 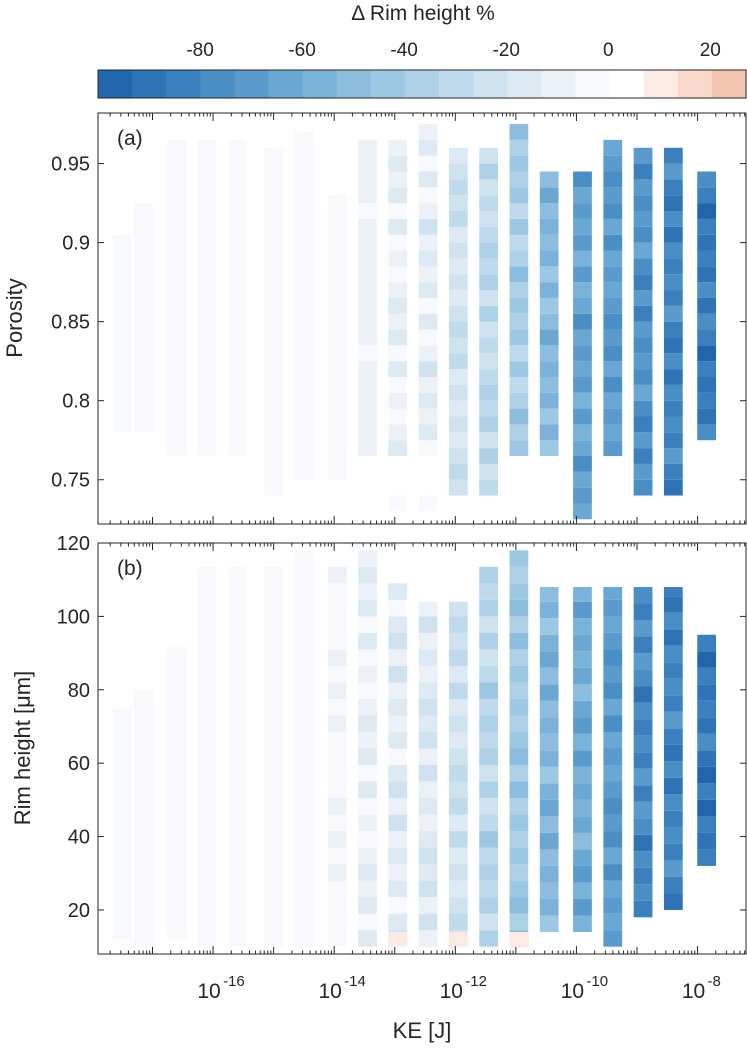 What do you see at coordinates (183, 84) in the screenshot?
I see `colorbar-cell` at bounding box center [183, 84].